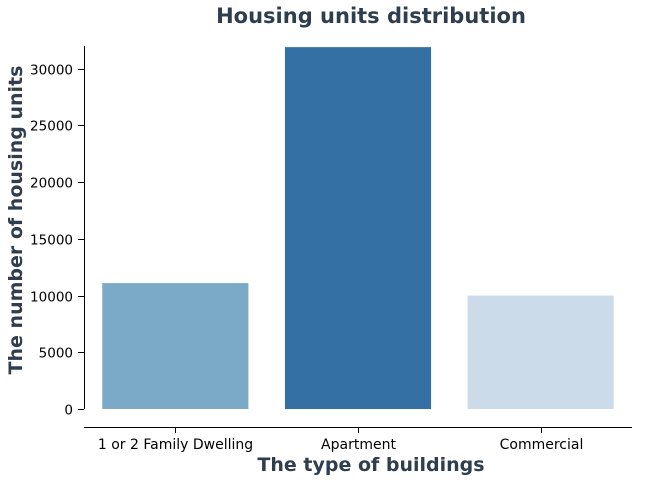 Image resolution: width=663 pixels, height=486 pixels. I want to click on y-tick-label: 10000, so click(51, 298).